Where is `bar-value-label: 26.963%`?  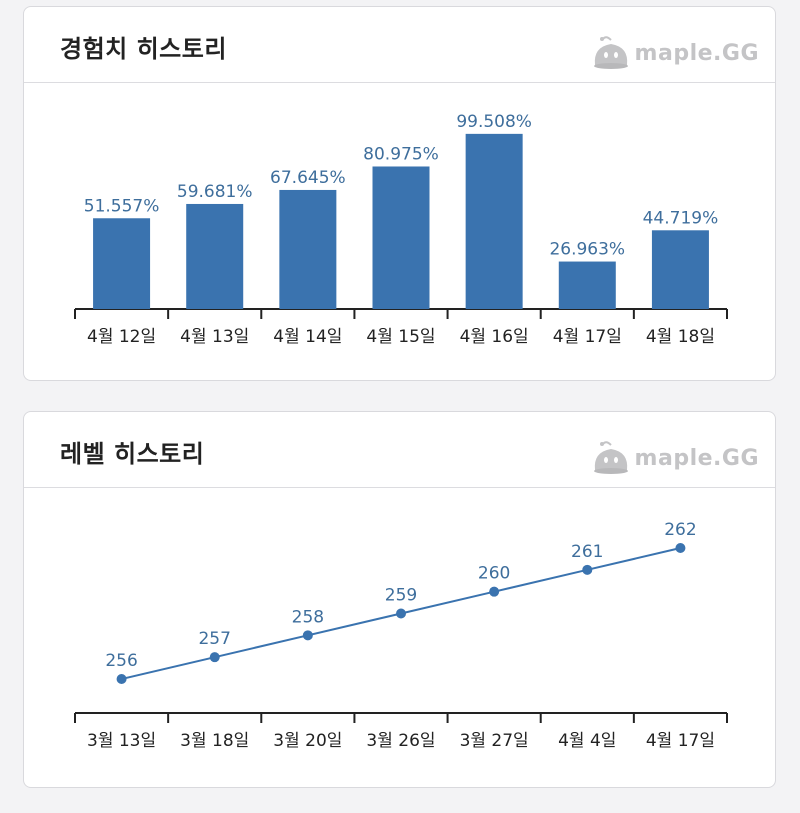
bar-value-label: 26.963% is located at coordinates (587, 250).